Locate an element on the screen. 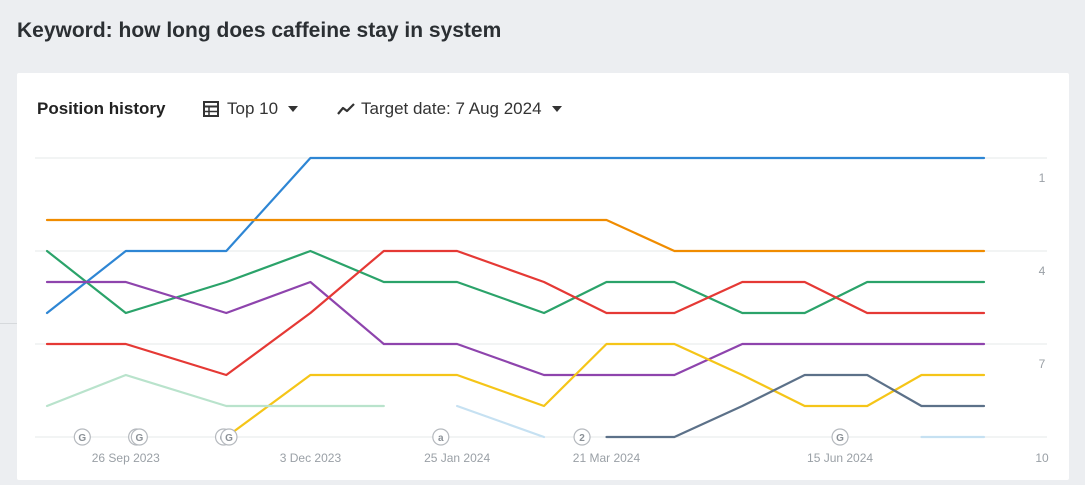 The width and height of the screenshot is (1085, 485). y-tick-label: 1 is located at coordinates (1042, 178).